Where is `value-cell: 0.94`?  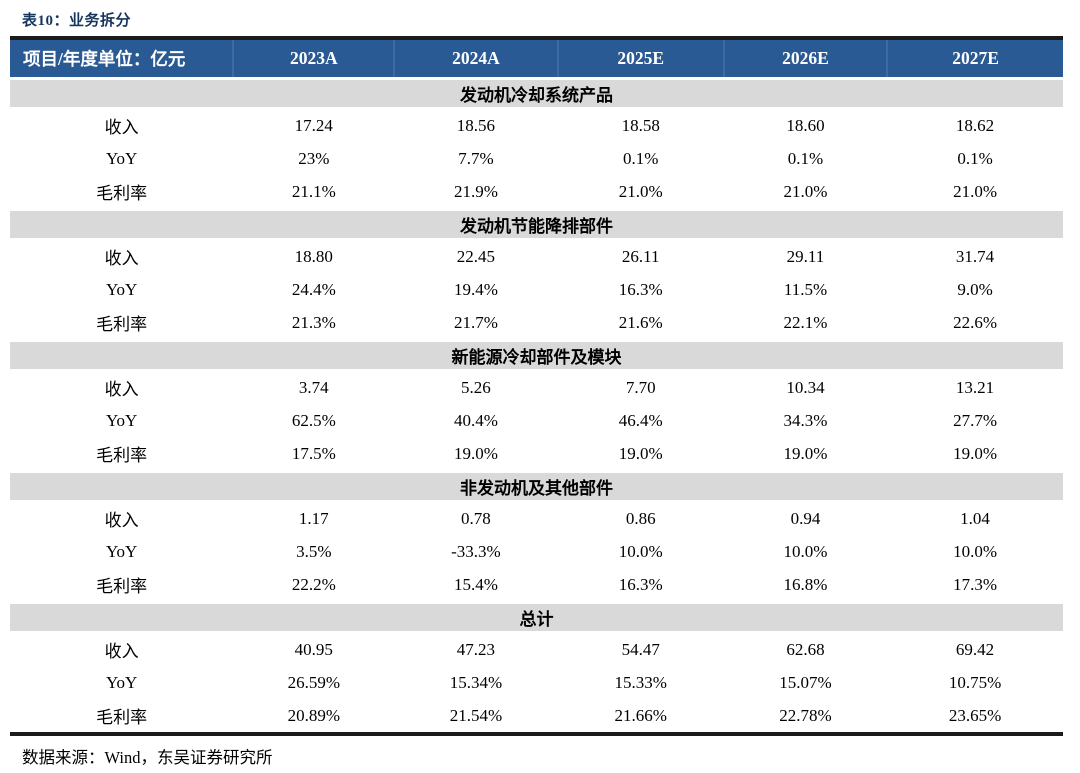 value-cell: 0.94 is located at coordinates (805, 518).